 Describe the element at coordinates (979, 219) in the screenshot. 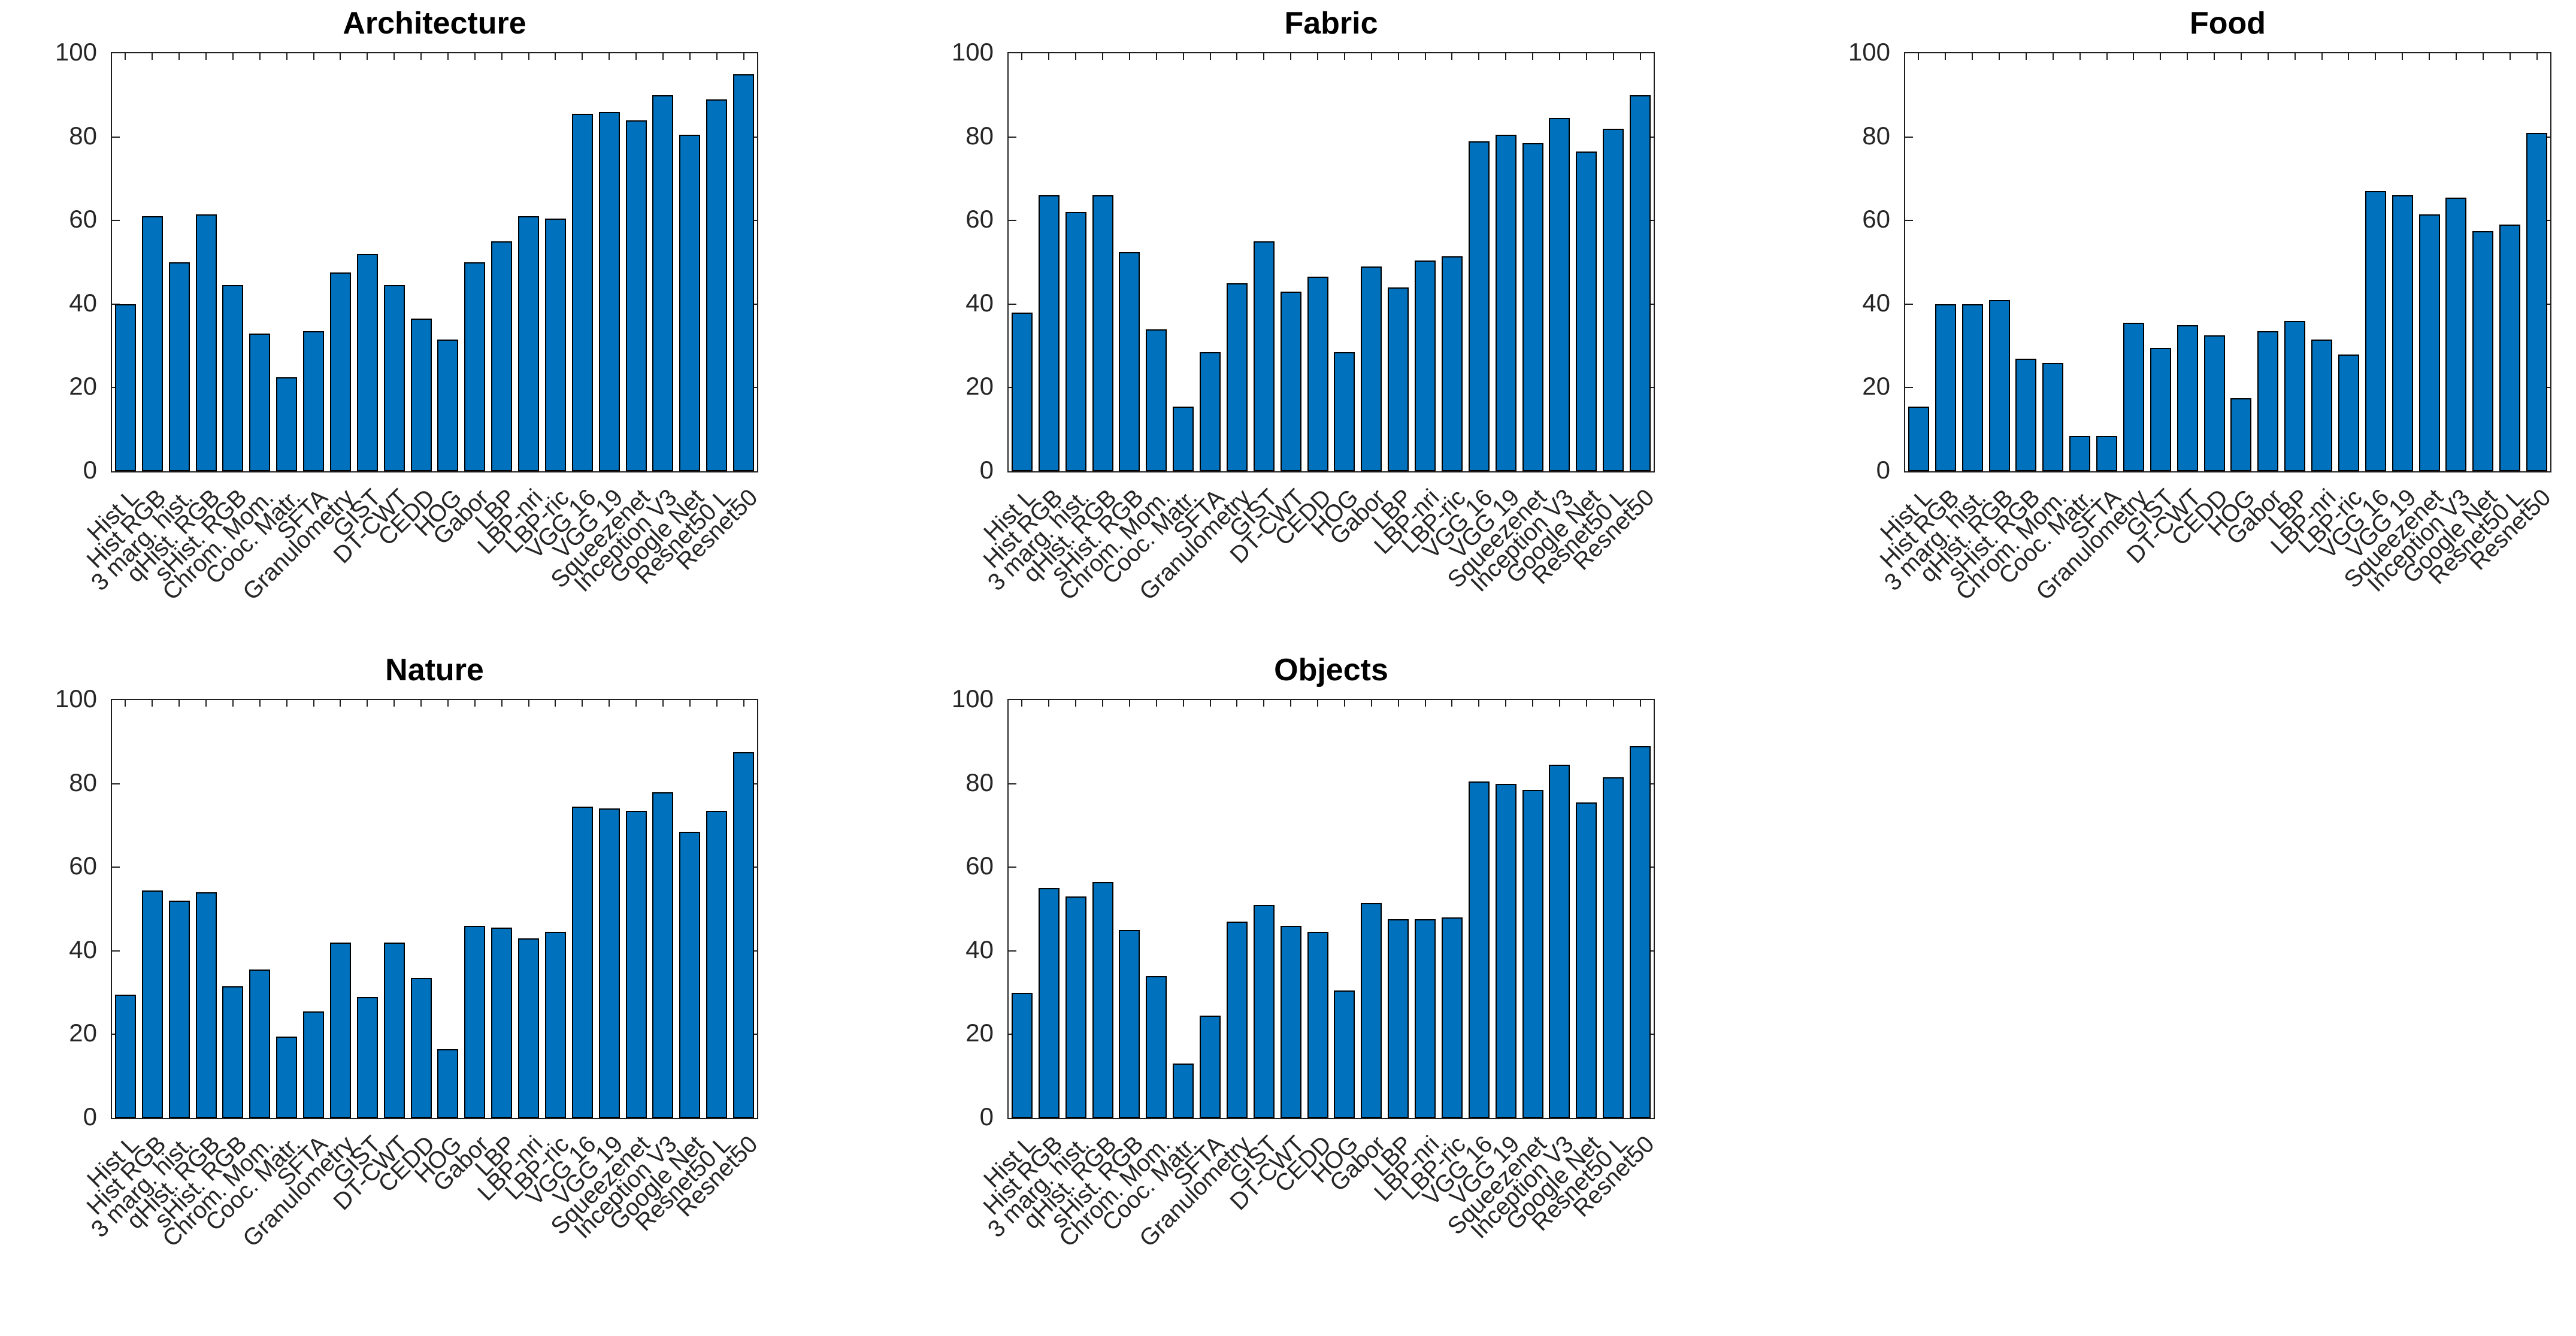

I see `y-tick-label: 60` at that location.